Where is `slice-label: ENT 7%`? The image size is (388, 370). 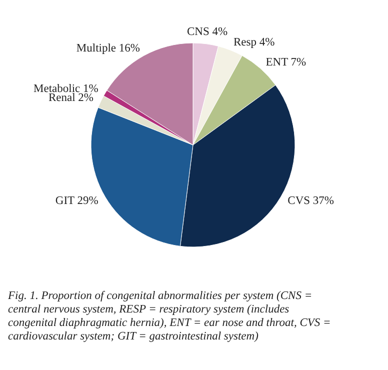
slice-label: ENT 7% is located at coordinates (286, 62).